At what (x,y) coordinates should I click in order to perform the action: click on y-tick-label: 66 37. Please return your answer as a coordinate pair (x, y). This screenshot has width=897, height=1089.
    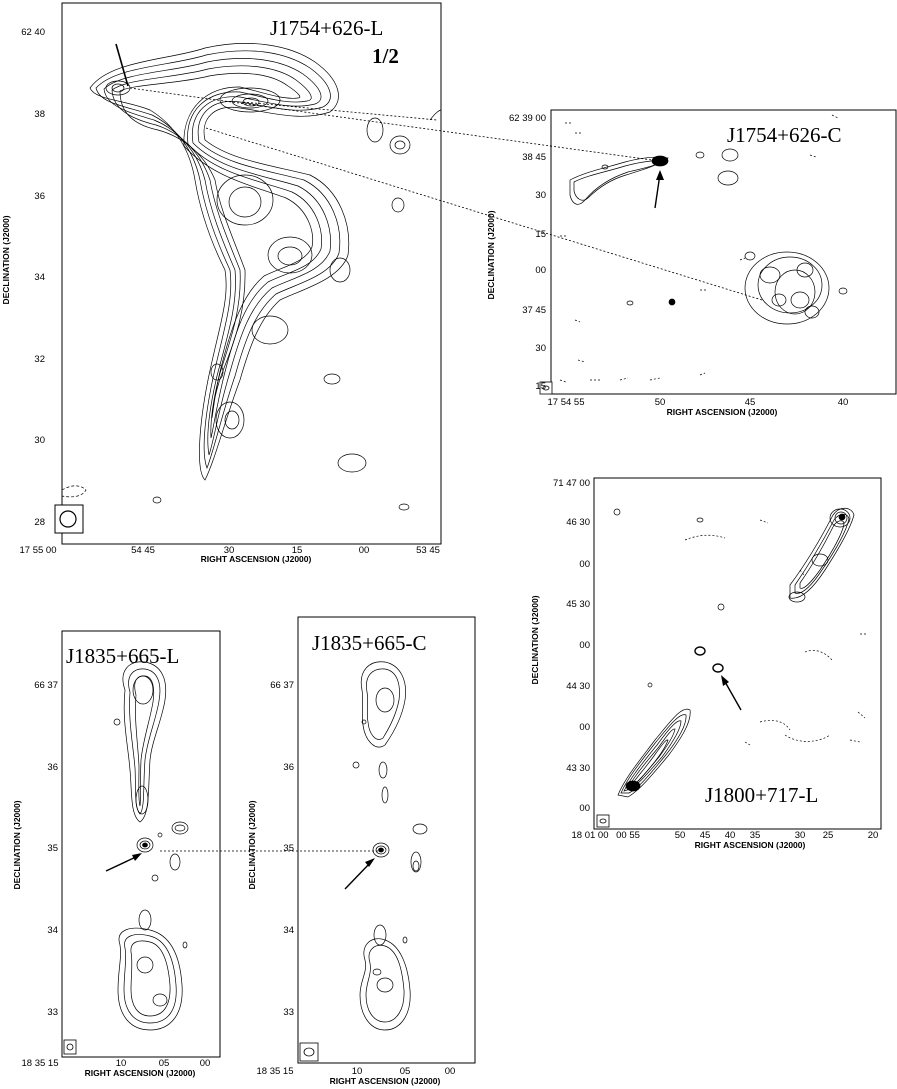
    Looking at the image, I should click on (46, 685).